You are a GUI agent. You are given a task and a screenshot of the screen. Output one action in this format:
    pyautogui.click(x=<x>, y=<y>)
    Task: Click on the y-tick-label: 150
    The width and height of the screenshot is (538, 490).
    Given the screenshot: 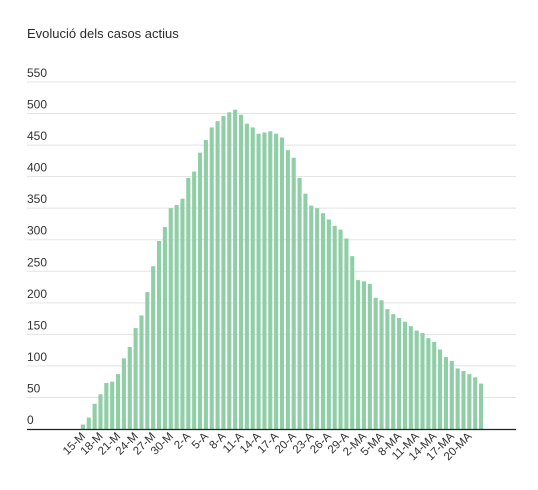 What is the action you would take?
    pyautogui.click(x=37, y=325)
    